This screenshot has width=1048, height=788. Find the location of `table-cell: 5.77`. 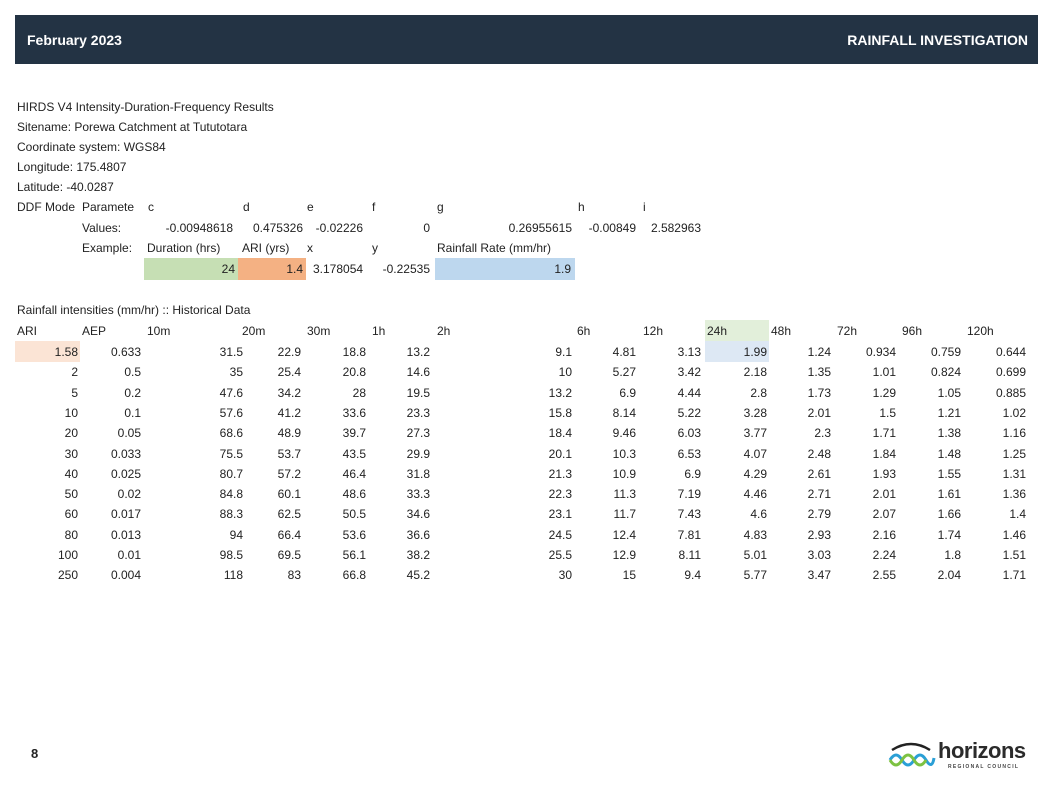

table-cell: 5.77 is located at coordinates (755, 575).